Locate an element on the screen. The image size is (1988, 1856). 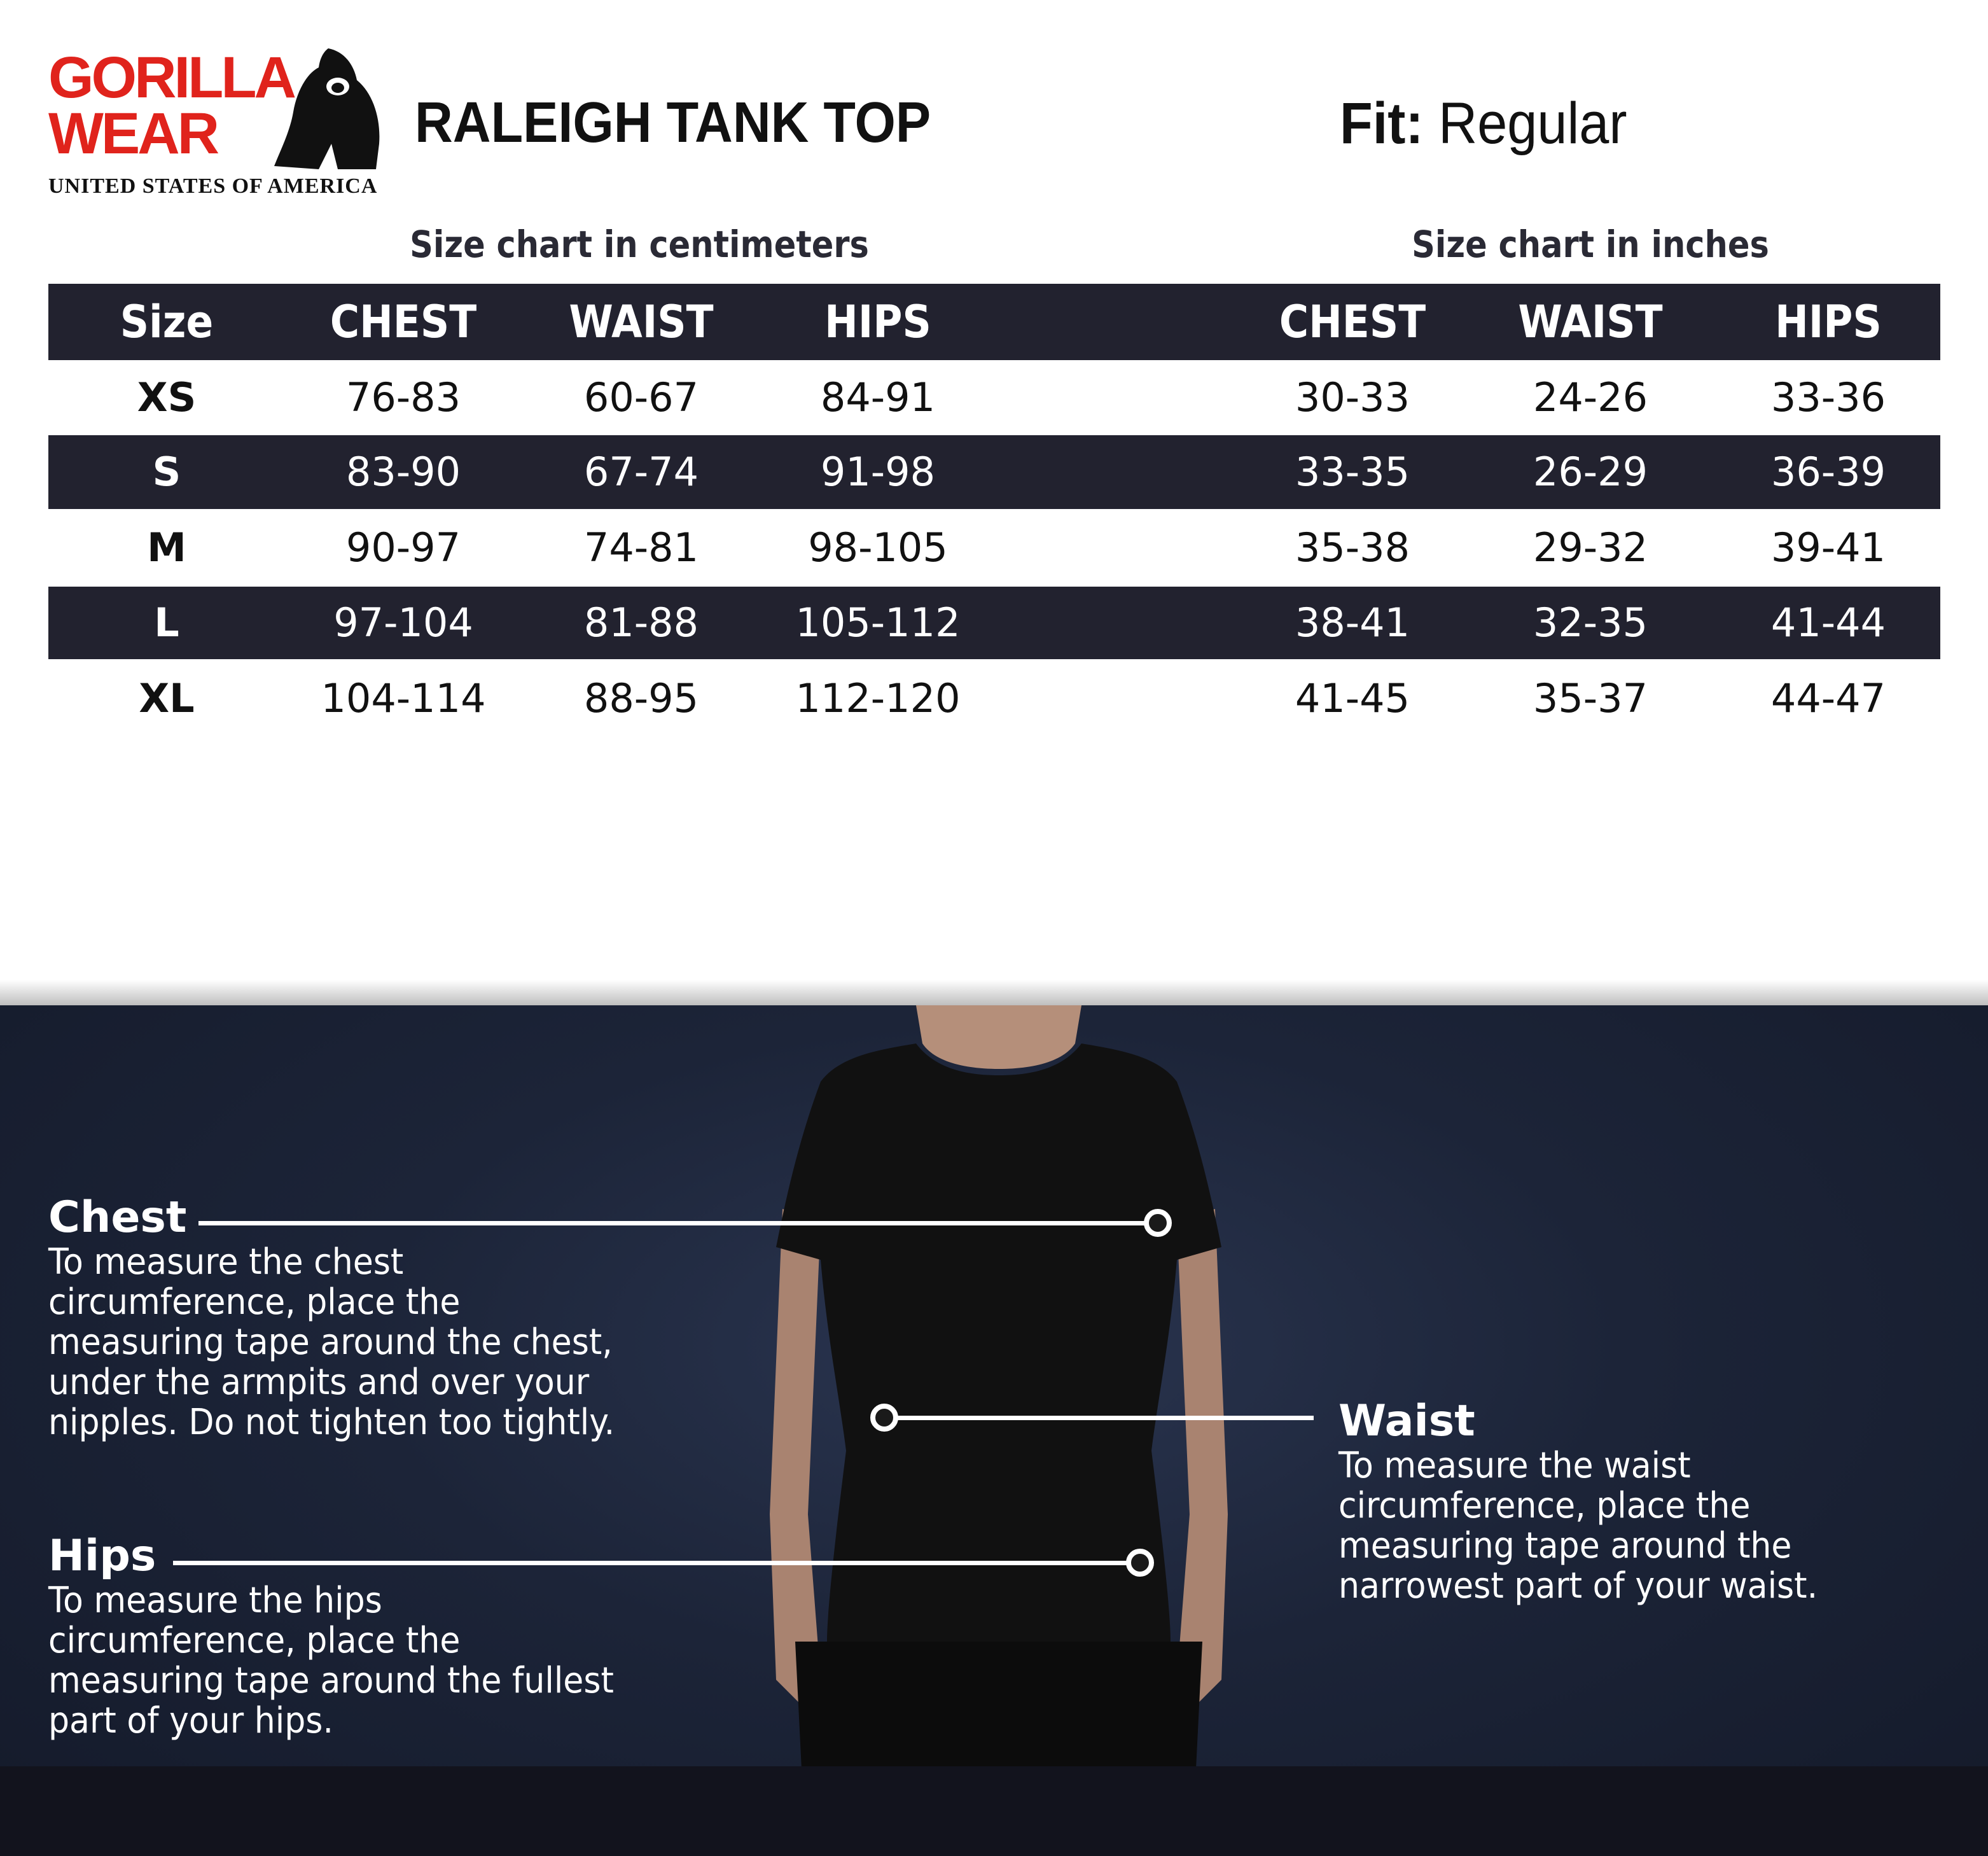
inch-table-caption: Size chart in inches is located at coordinates (1590, 245).